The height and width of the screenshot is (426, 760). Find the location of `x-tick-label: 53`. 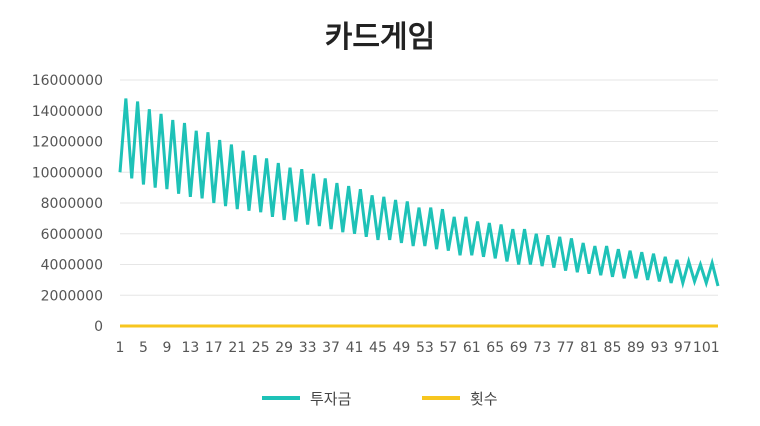

x-tick-label: 53 is located at coordinates (425, 348).